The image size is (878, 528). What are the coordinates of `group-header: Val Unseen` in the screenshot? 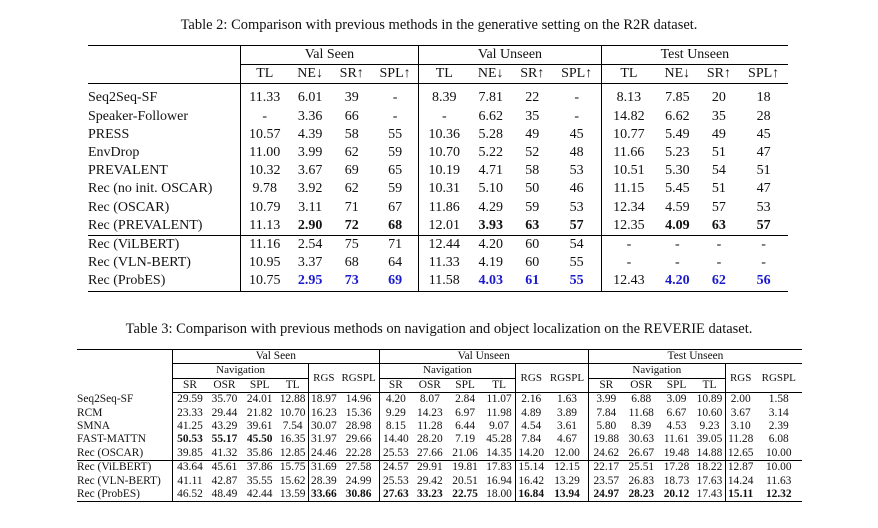 It's located at (484, 356).